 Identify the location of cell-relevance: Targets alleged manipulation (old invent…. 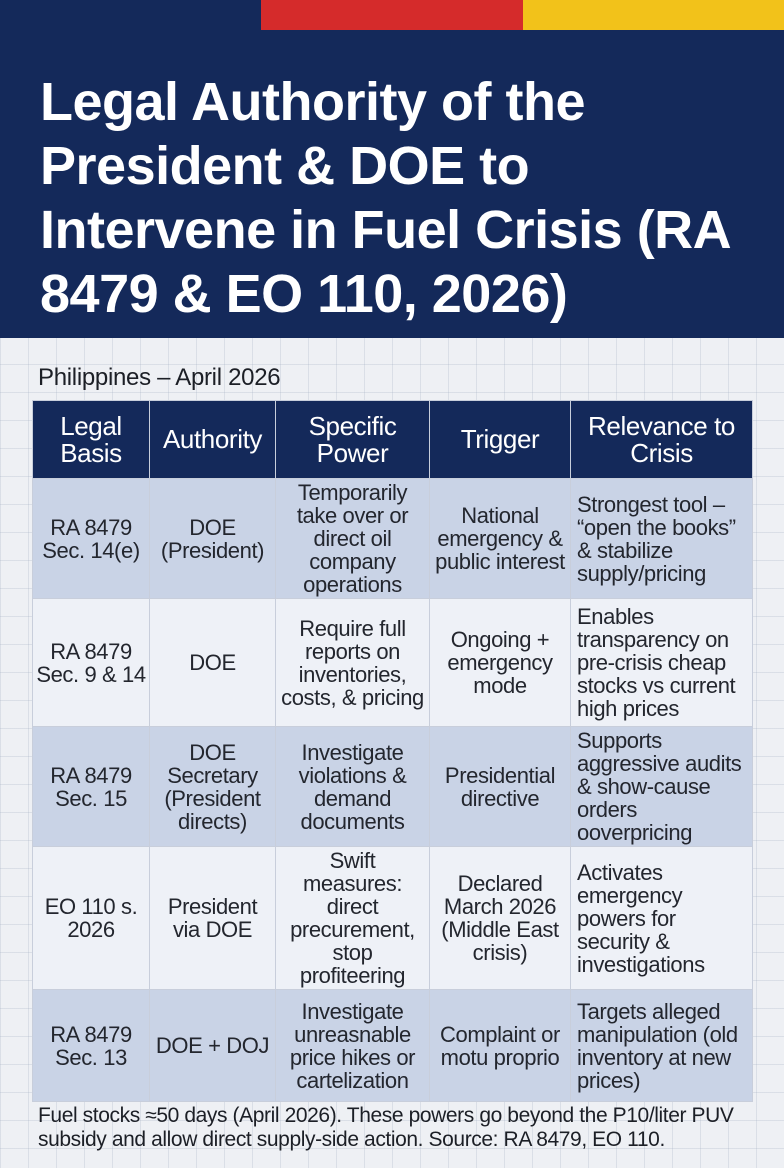
(661, 1045).